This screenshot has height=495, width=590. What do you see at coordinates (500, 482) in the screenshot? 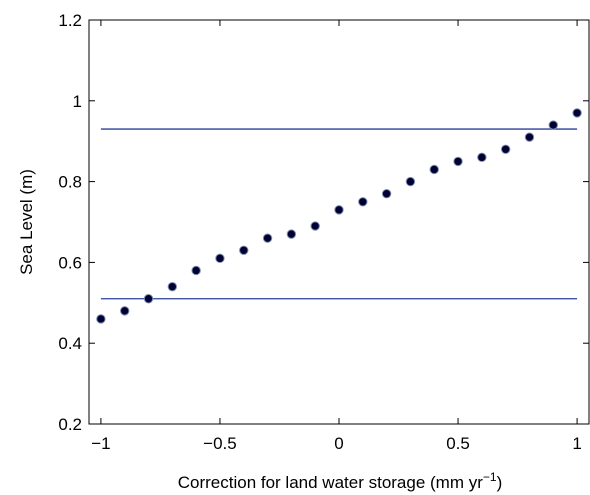
I see `x-axis-label-suffix: )` at bounding box center [500, 482].